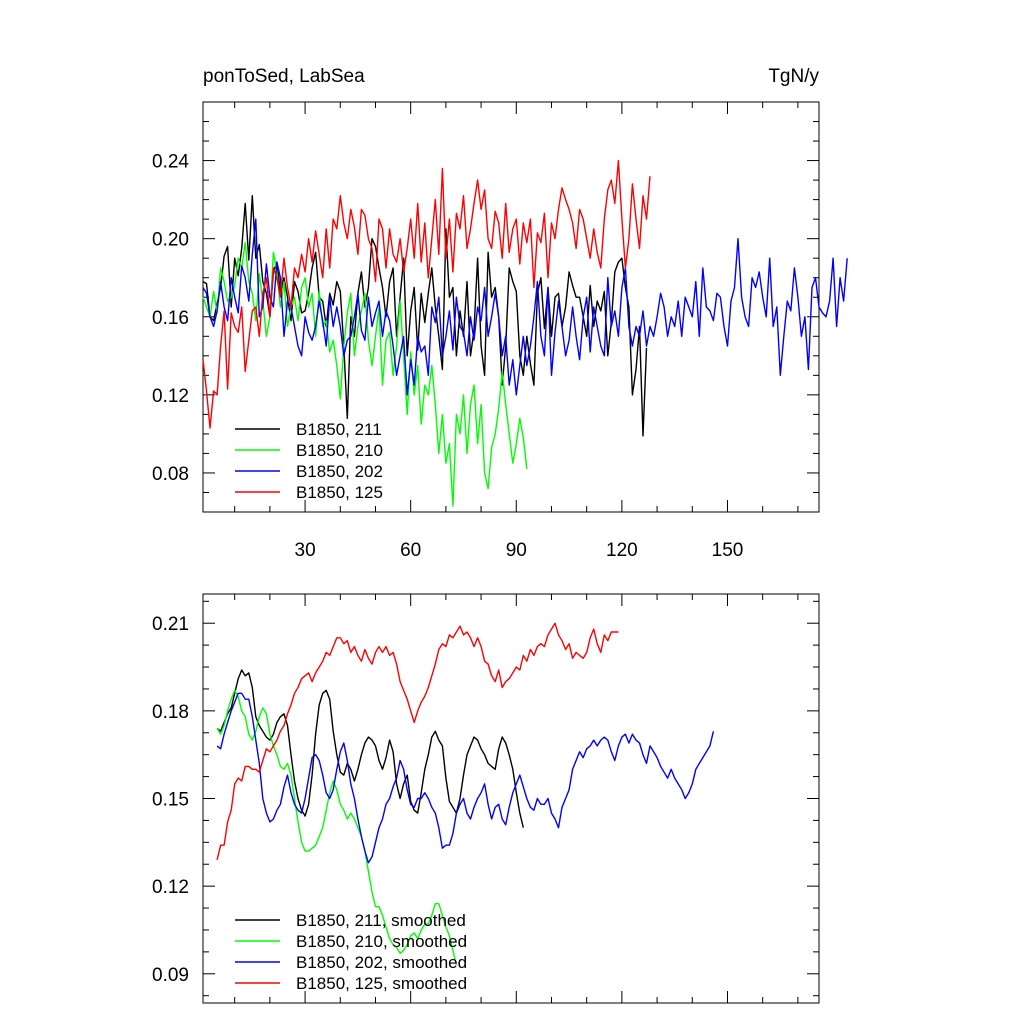 This screenshot has width=1024, height=1024. I want to click on legend-label: B1850, 211, so click(339, 429).